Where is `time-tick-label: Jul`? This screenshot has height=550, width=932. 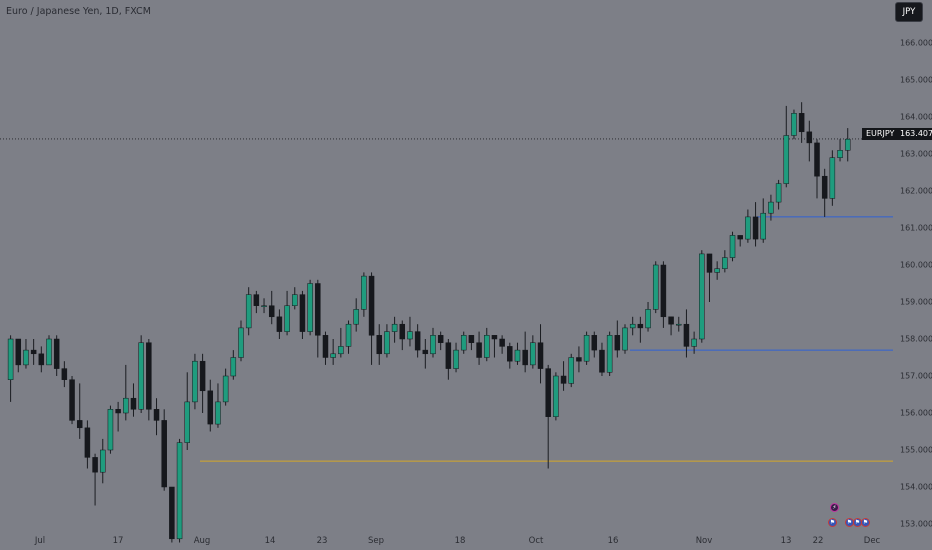
time-tick-label: Jul is located at coordinates (40, 541).